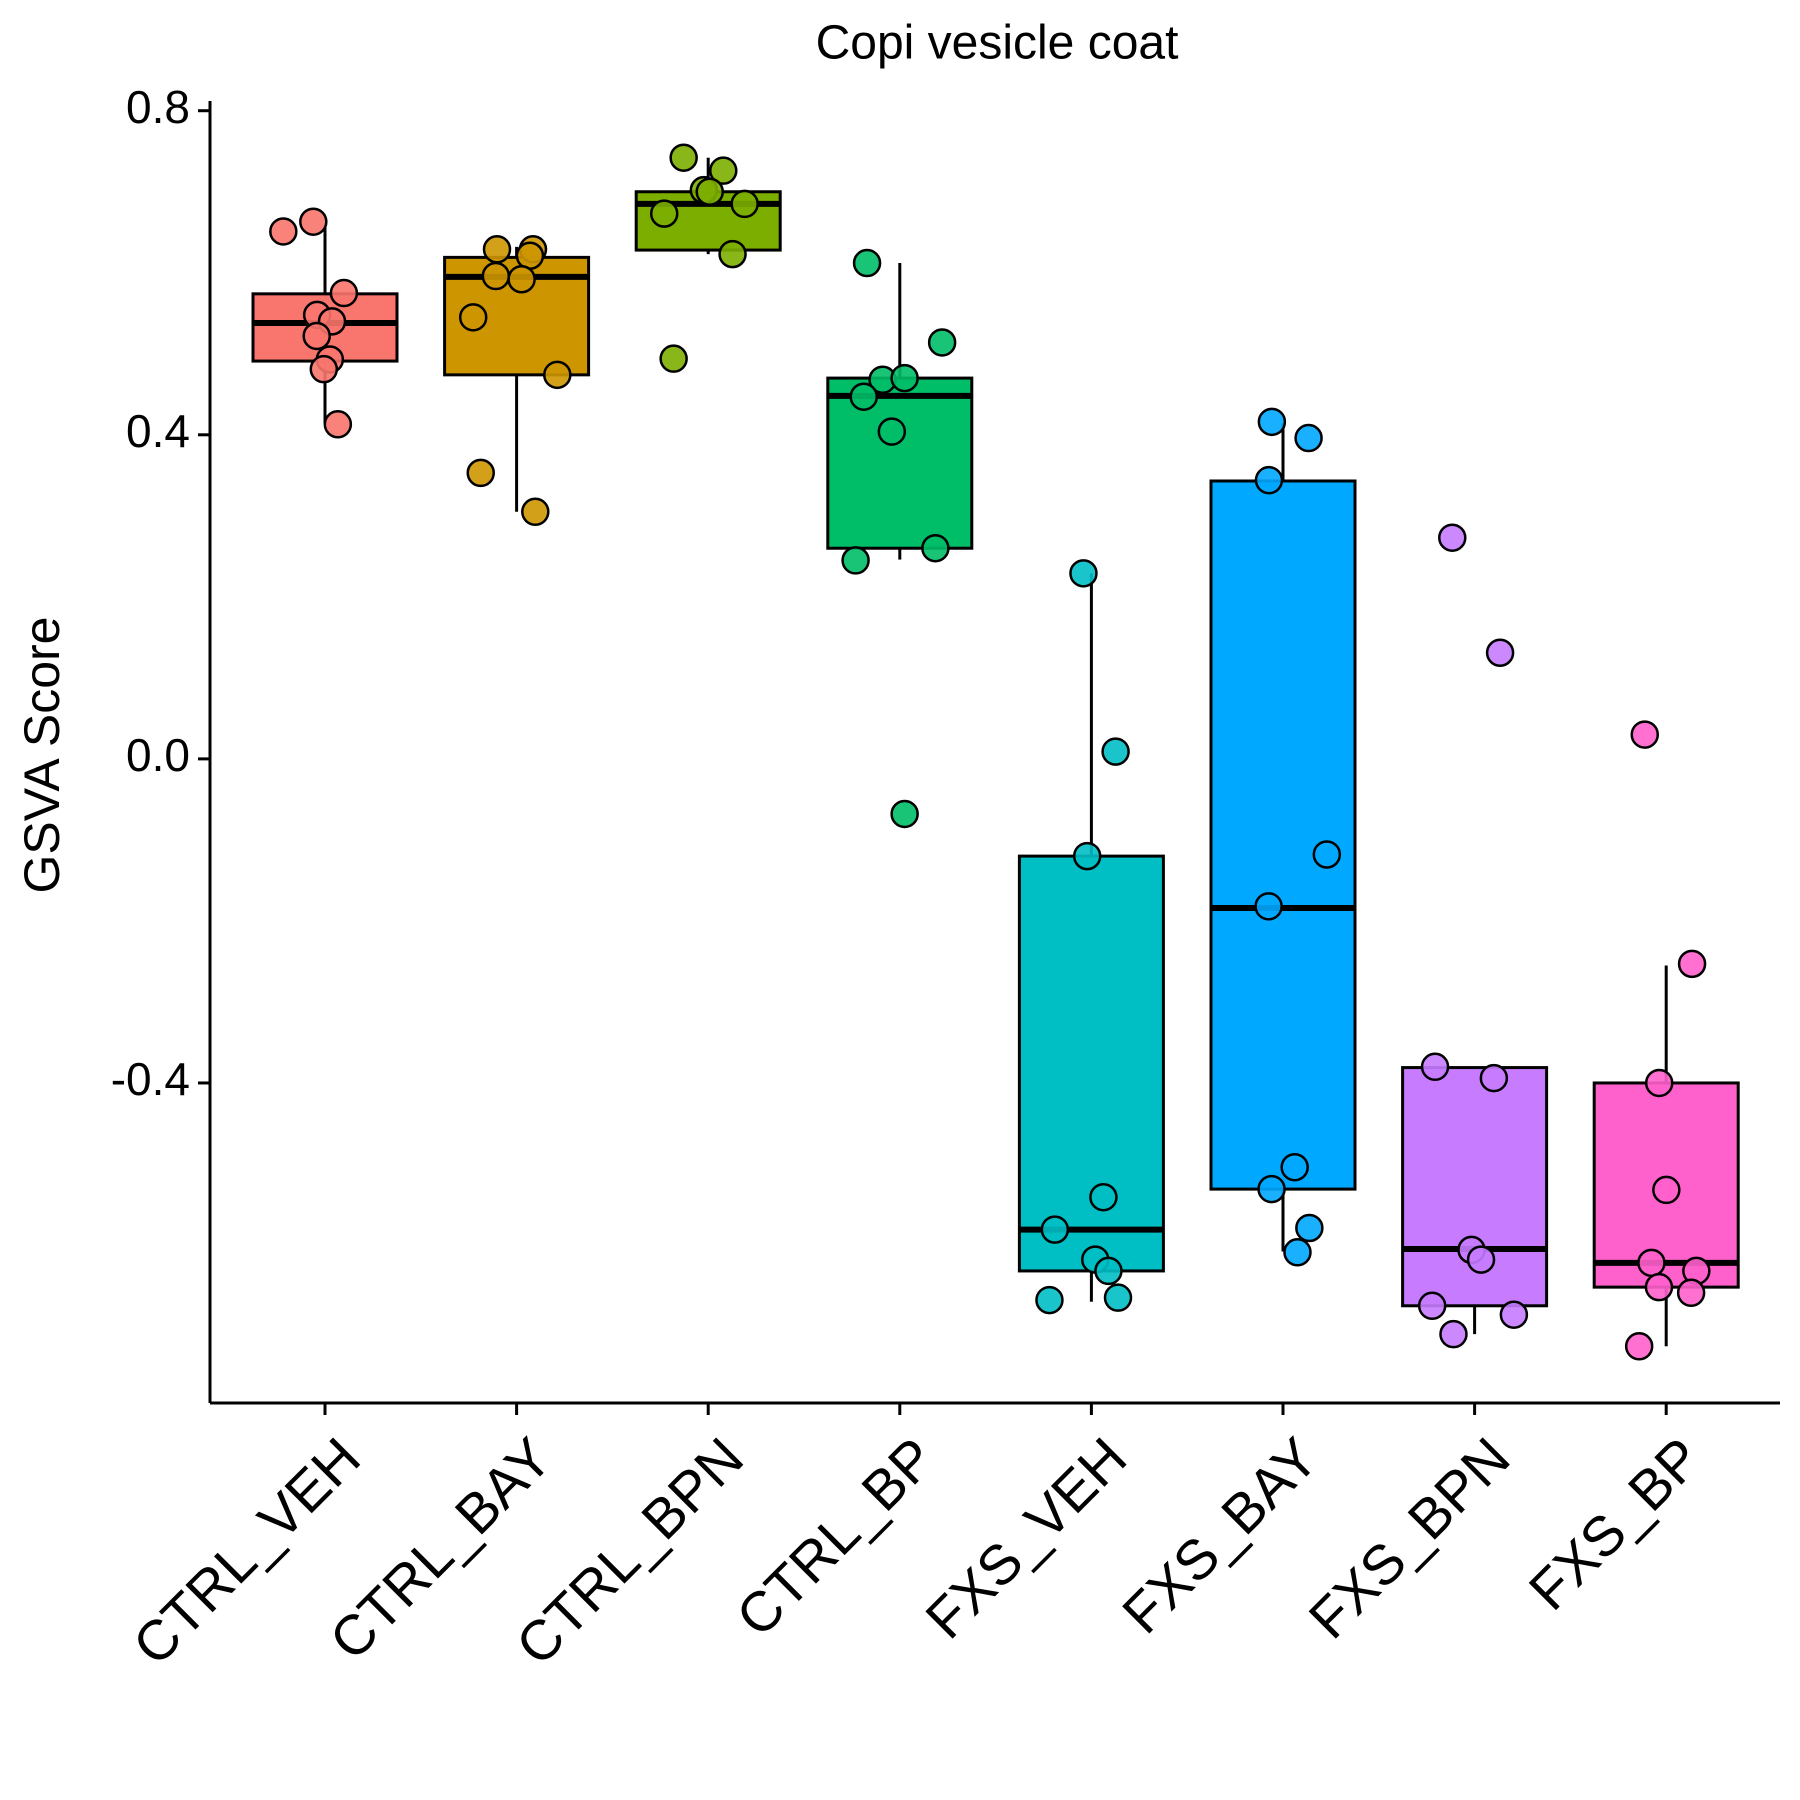 This screenshot has height=1800, width=1800. Describe the element at coordinates (835, 1536) in the screenshot. I see `x-tick-label: CTRL_BP` at that location.